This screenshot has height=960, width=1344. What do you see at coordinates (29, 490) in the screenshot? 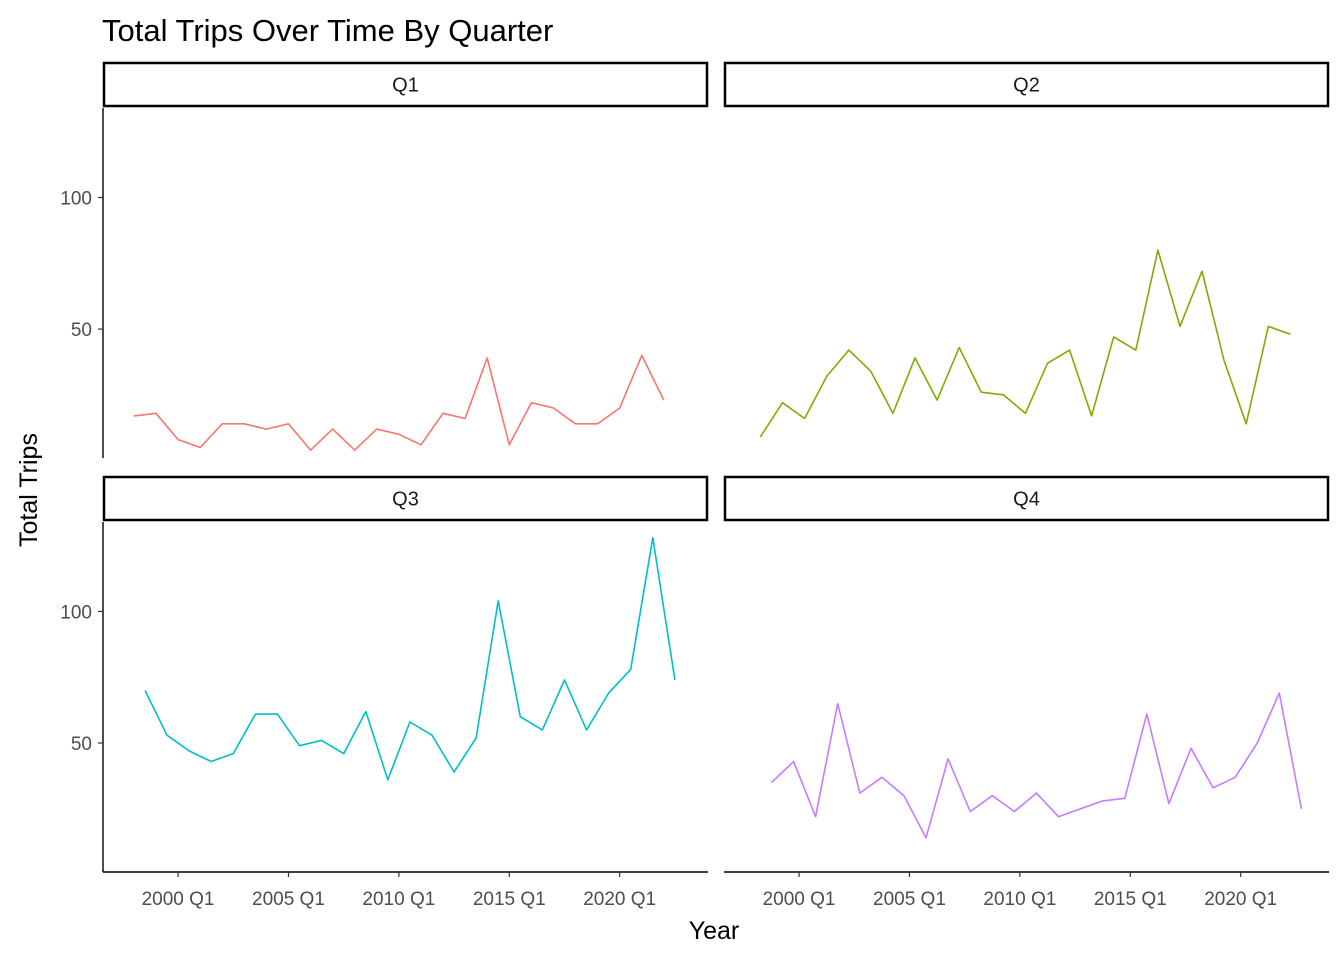
I see `y-axis-title: Total Trips` at bounding box center [29, 490].